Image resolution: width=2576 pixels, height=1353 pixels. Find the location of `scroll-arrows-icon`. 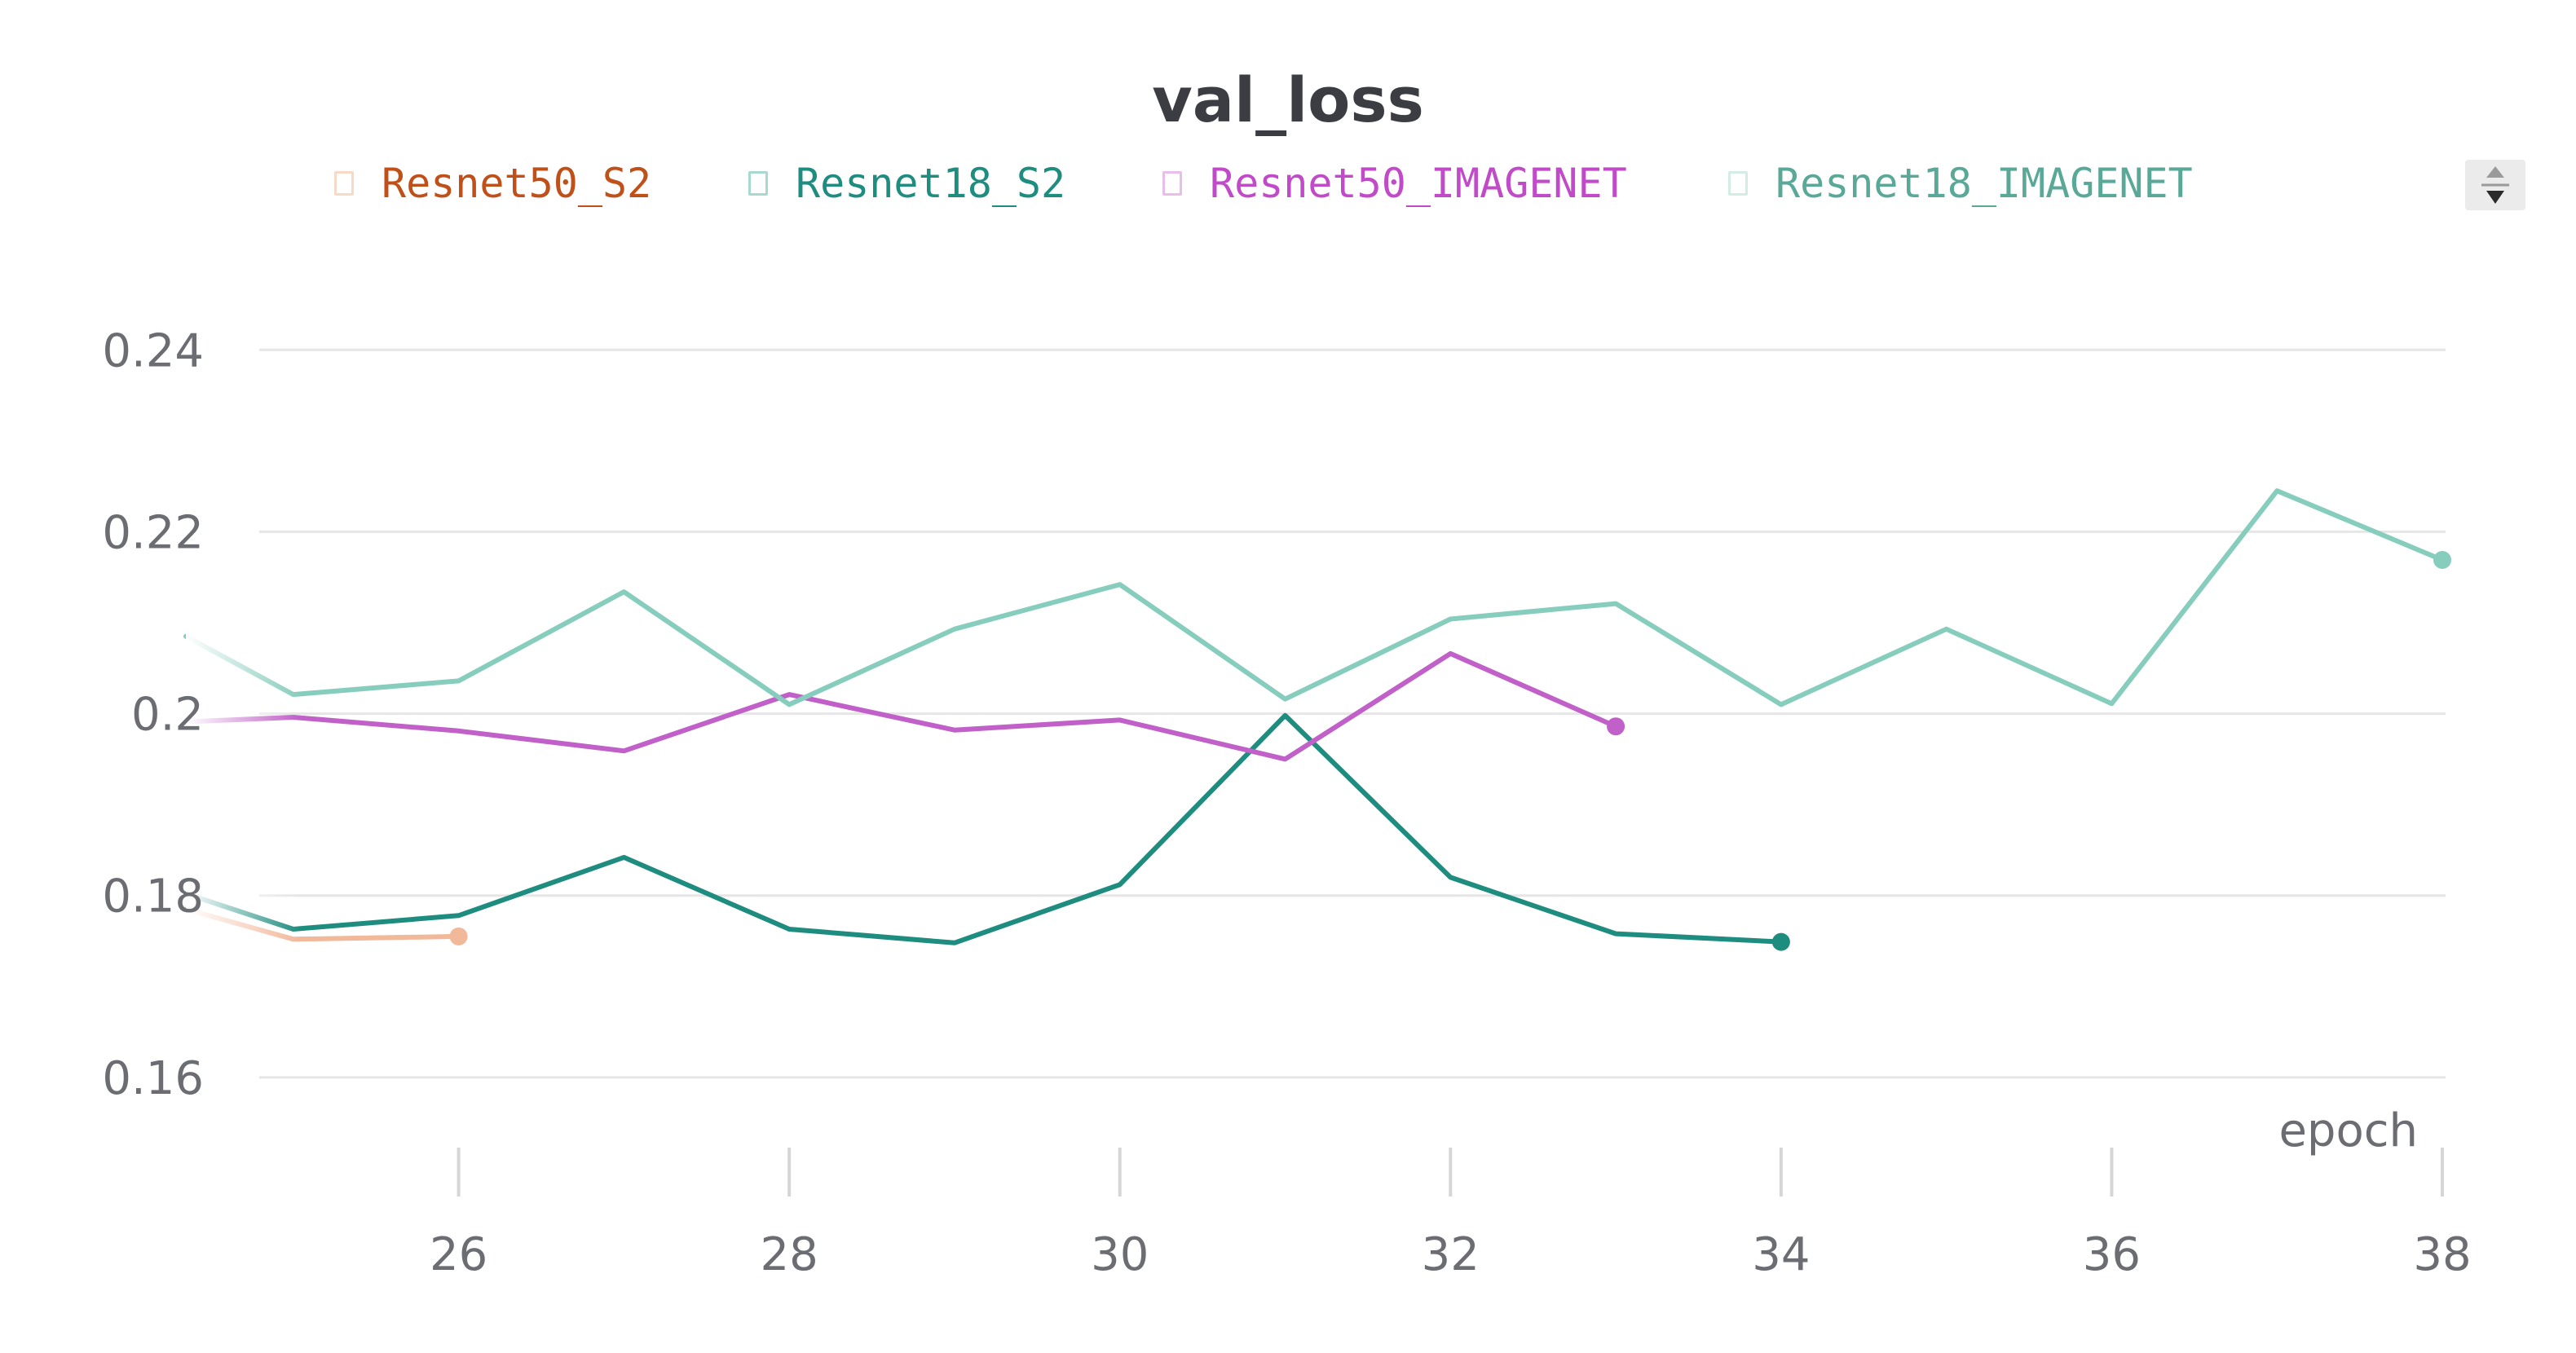

scroll-arrows-icon is located at coordinates (2495, 185).